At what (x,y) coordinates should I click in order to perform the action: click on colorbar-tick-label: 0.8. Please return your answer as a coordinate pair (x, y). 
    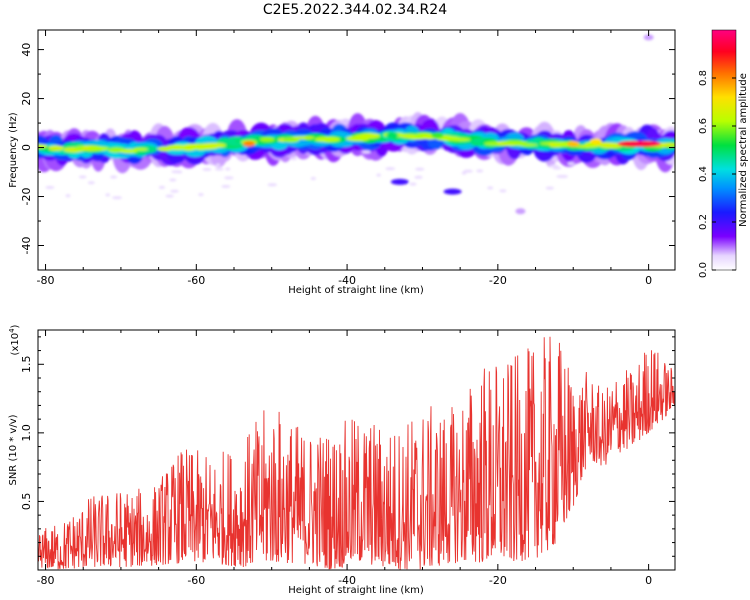
    Looking at the image, I should click on (703, 78).